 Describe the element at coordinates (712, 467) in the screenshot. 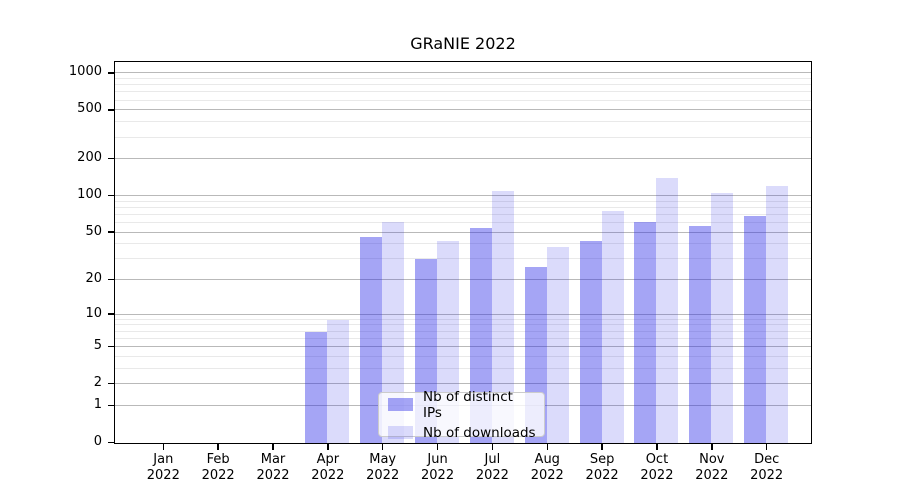

I see `x-tick-label: Nov 2022` at that location.